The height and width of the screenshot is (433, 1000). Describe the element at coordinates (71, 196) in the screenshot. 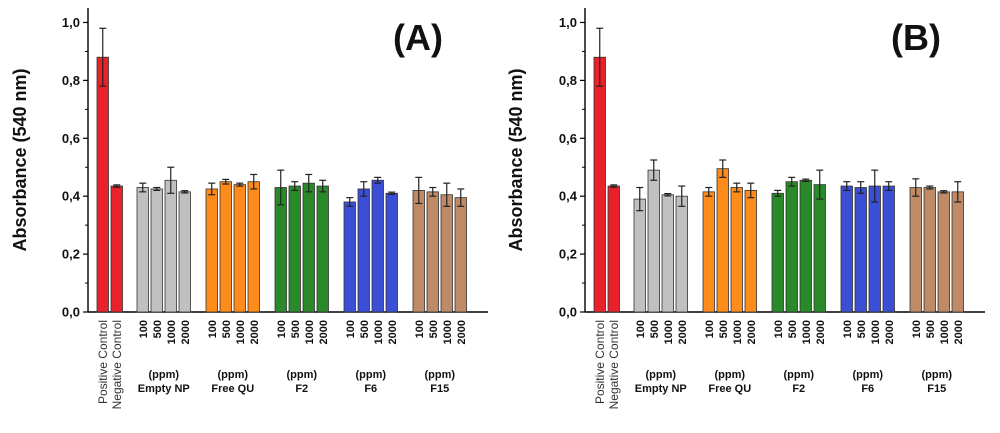

I see `y-tick-label: 0,4` at that location.